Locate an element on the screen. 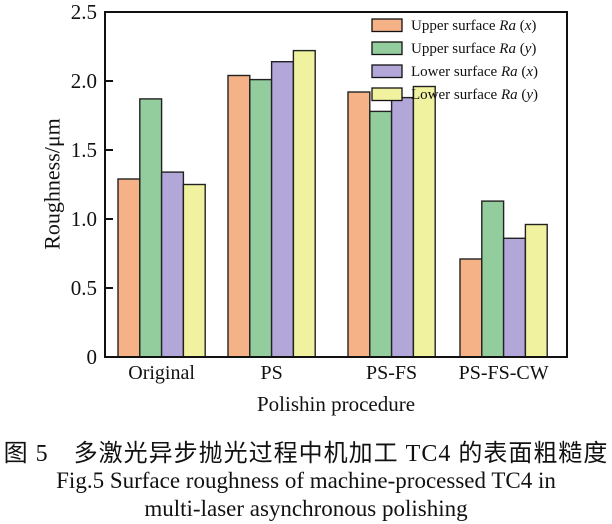 The height and width of the screenshot is (524, 612). y-tick-label: 0 is located at coordinates (92, 357).